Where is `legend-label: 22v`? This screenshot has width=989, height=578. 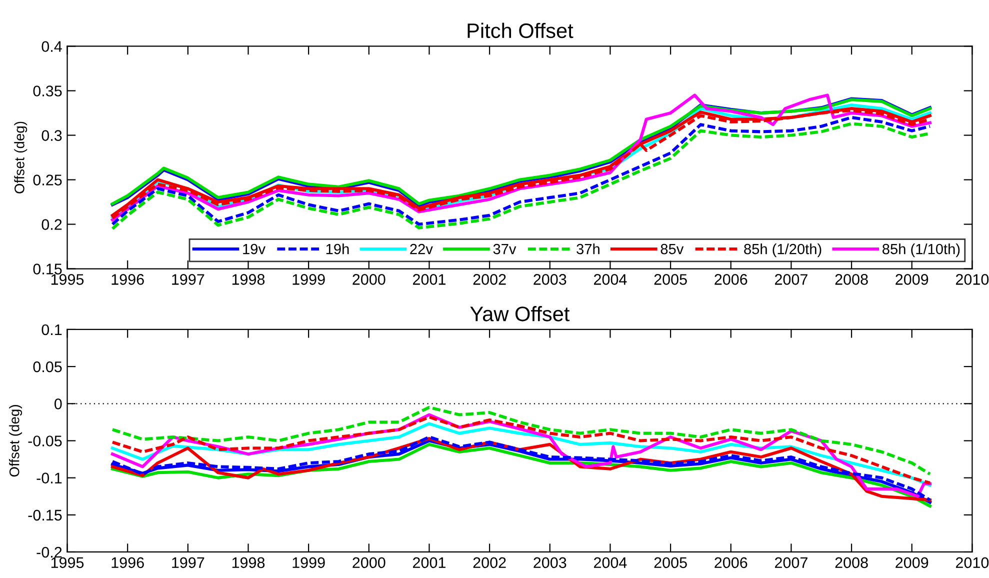 legend-label: 22v is located at coordinates (421, 249).